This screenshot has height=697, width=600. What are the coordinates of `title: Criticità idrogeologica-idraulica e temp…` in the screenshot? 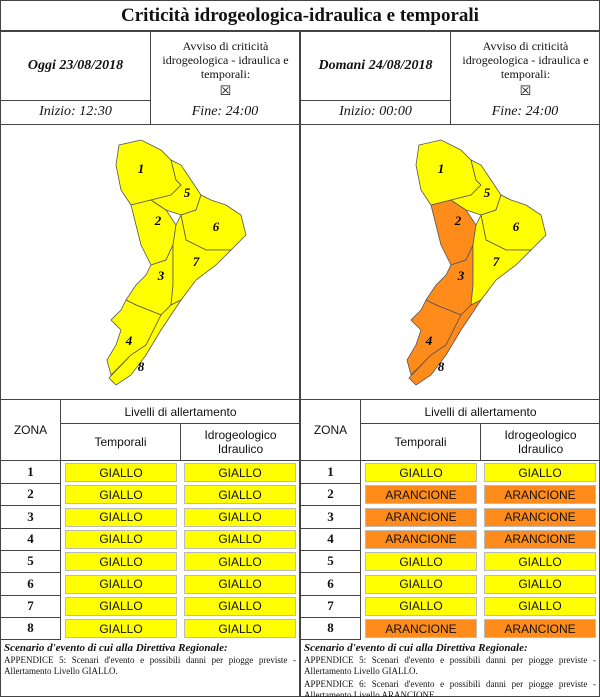 It's located at (300, 15).